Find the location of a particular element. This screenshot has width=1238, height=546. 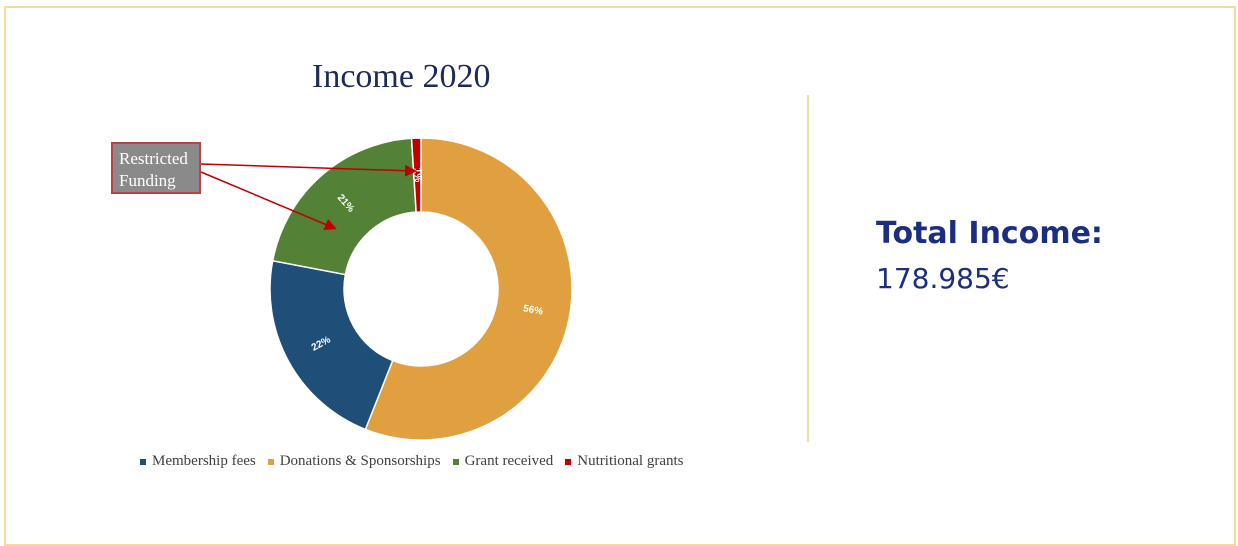

slice-grant-received is located at coordinates (344, 206).